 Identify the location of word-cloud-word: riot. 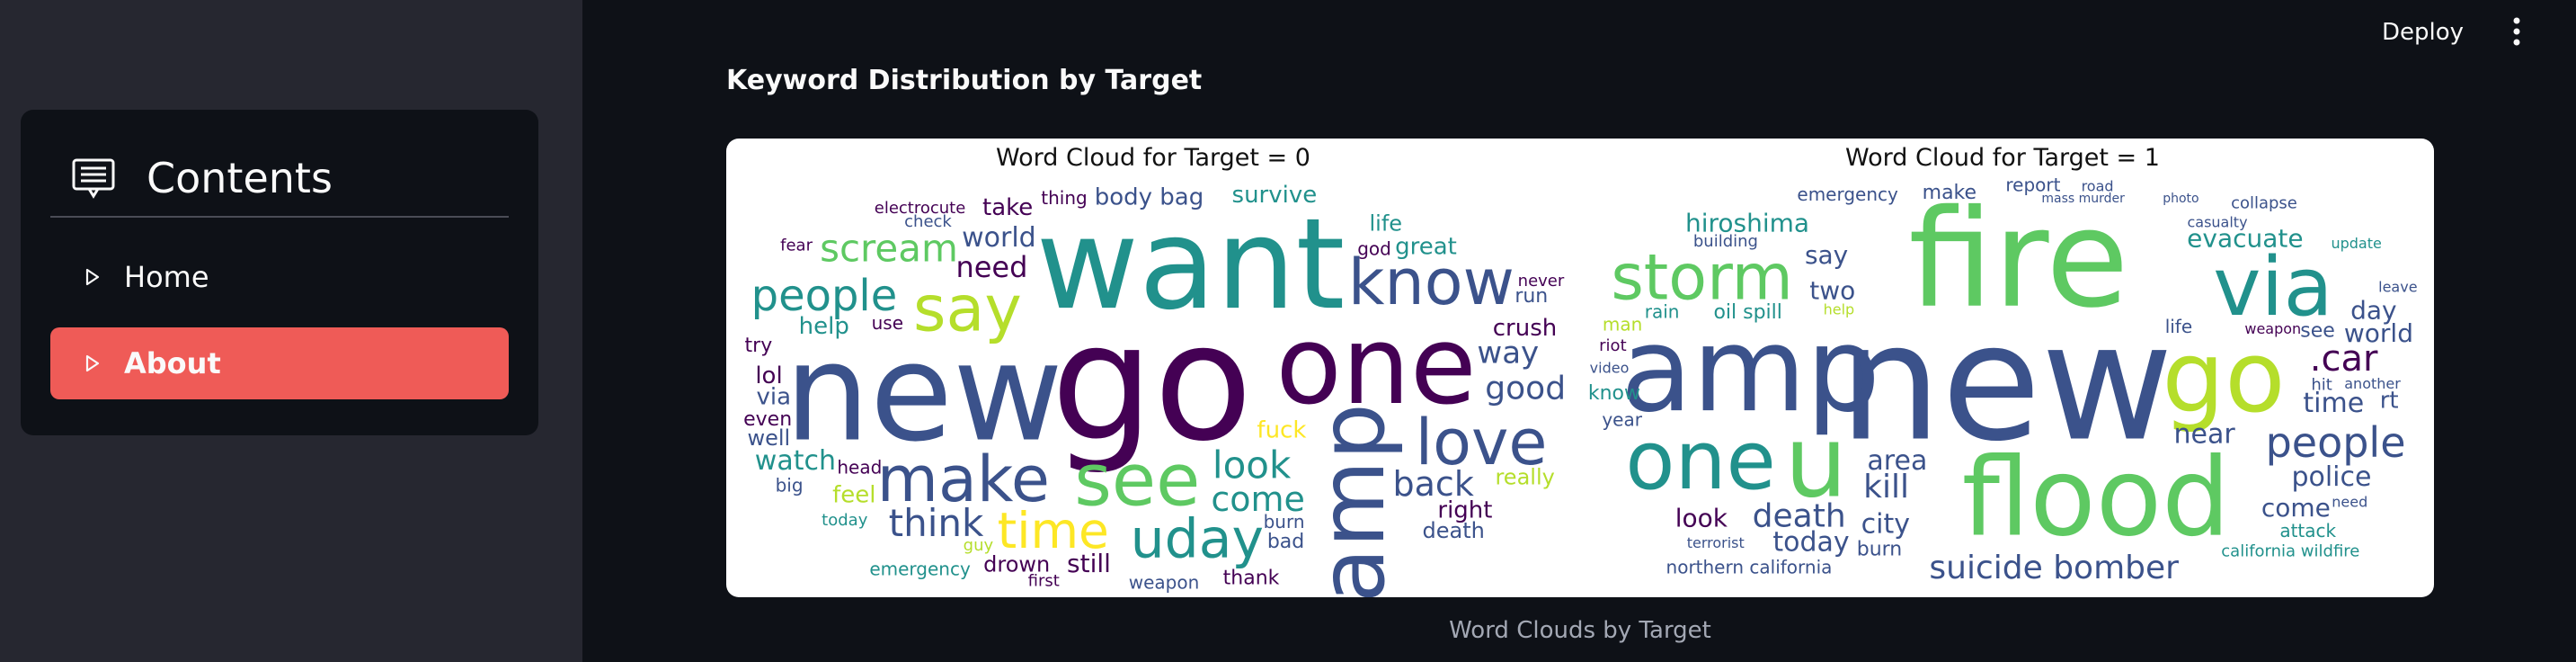
(1612, 345).